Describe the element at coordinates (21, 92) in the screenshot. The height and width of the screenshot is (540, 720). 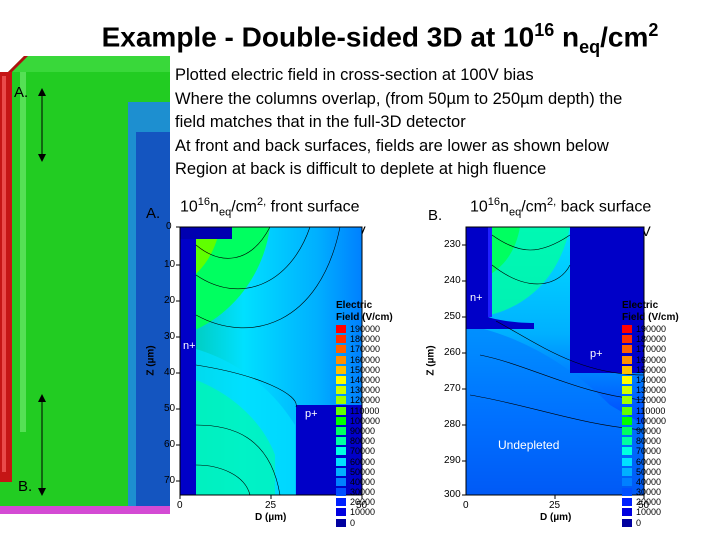
I see `figure-label-a: A.` at that location.